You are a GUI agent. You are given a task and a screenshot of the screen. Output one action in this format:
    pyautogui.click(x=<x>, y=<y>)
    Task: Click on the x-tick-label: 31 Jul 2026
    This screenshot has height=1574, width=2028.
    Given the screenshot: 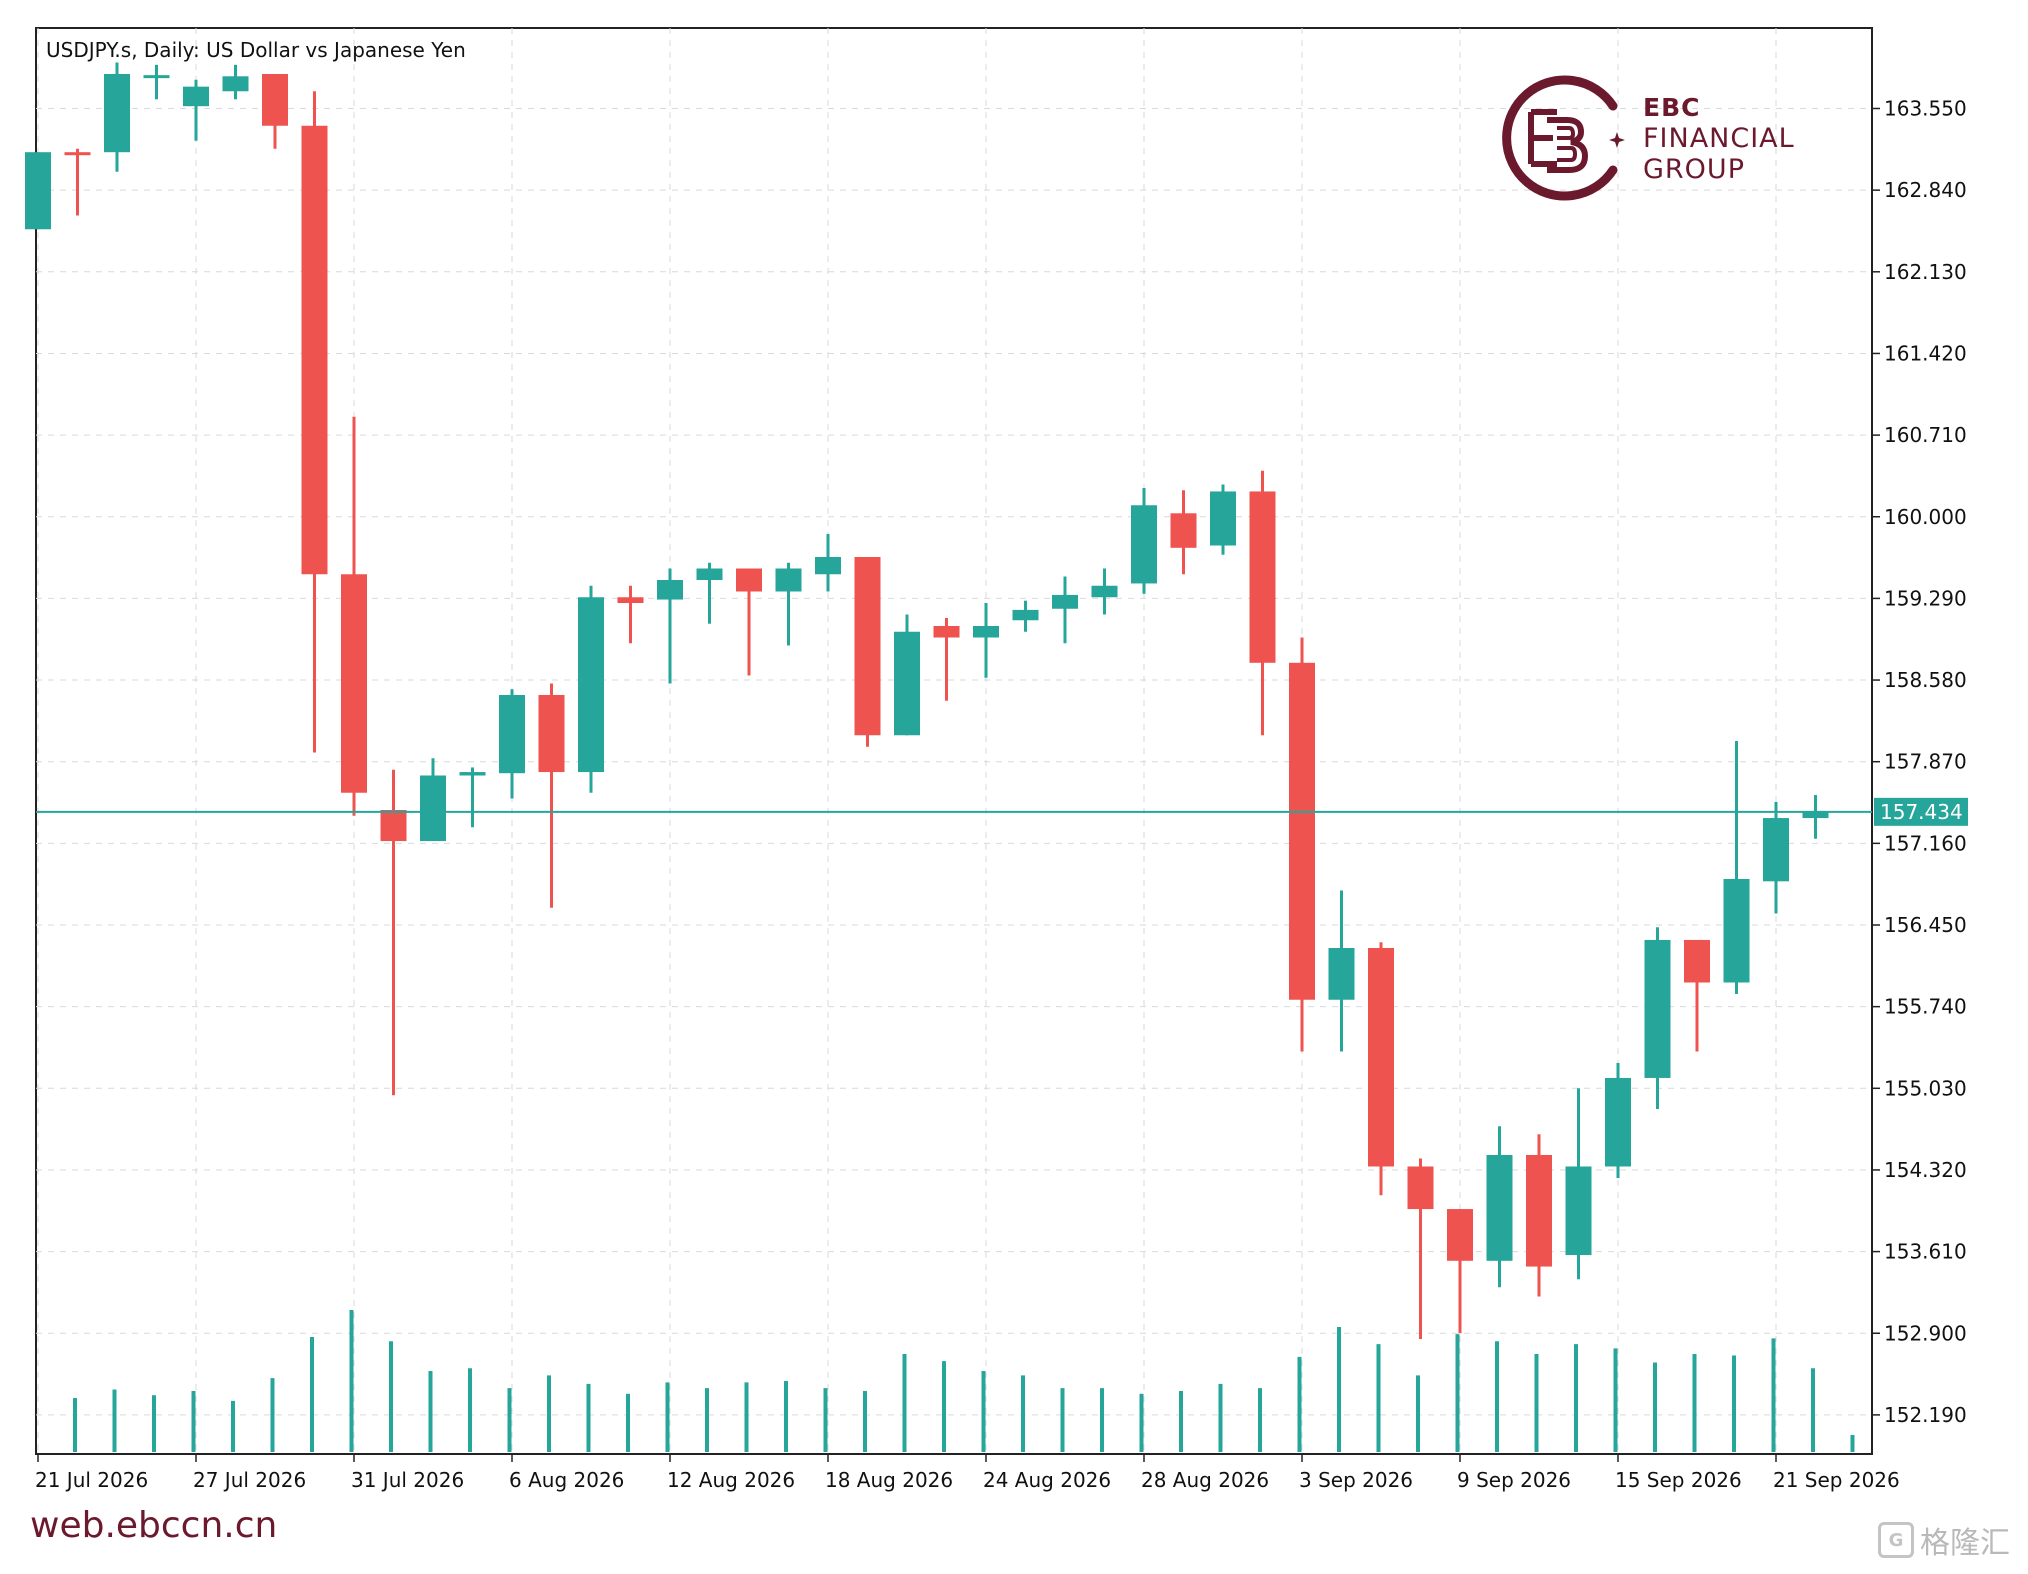 What is the action you would take?
    pyautogui.click(x=407, y=1480)
    